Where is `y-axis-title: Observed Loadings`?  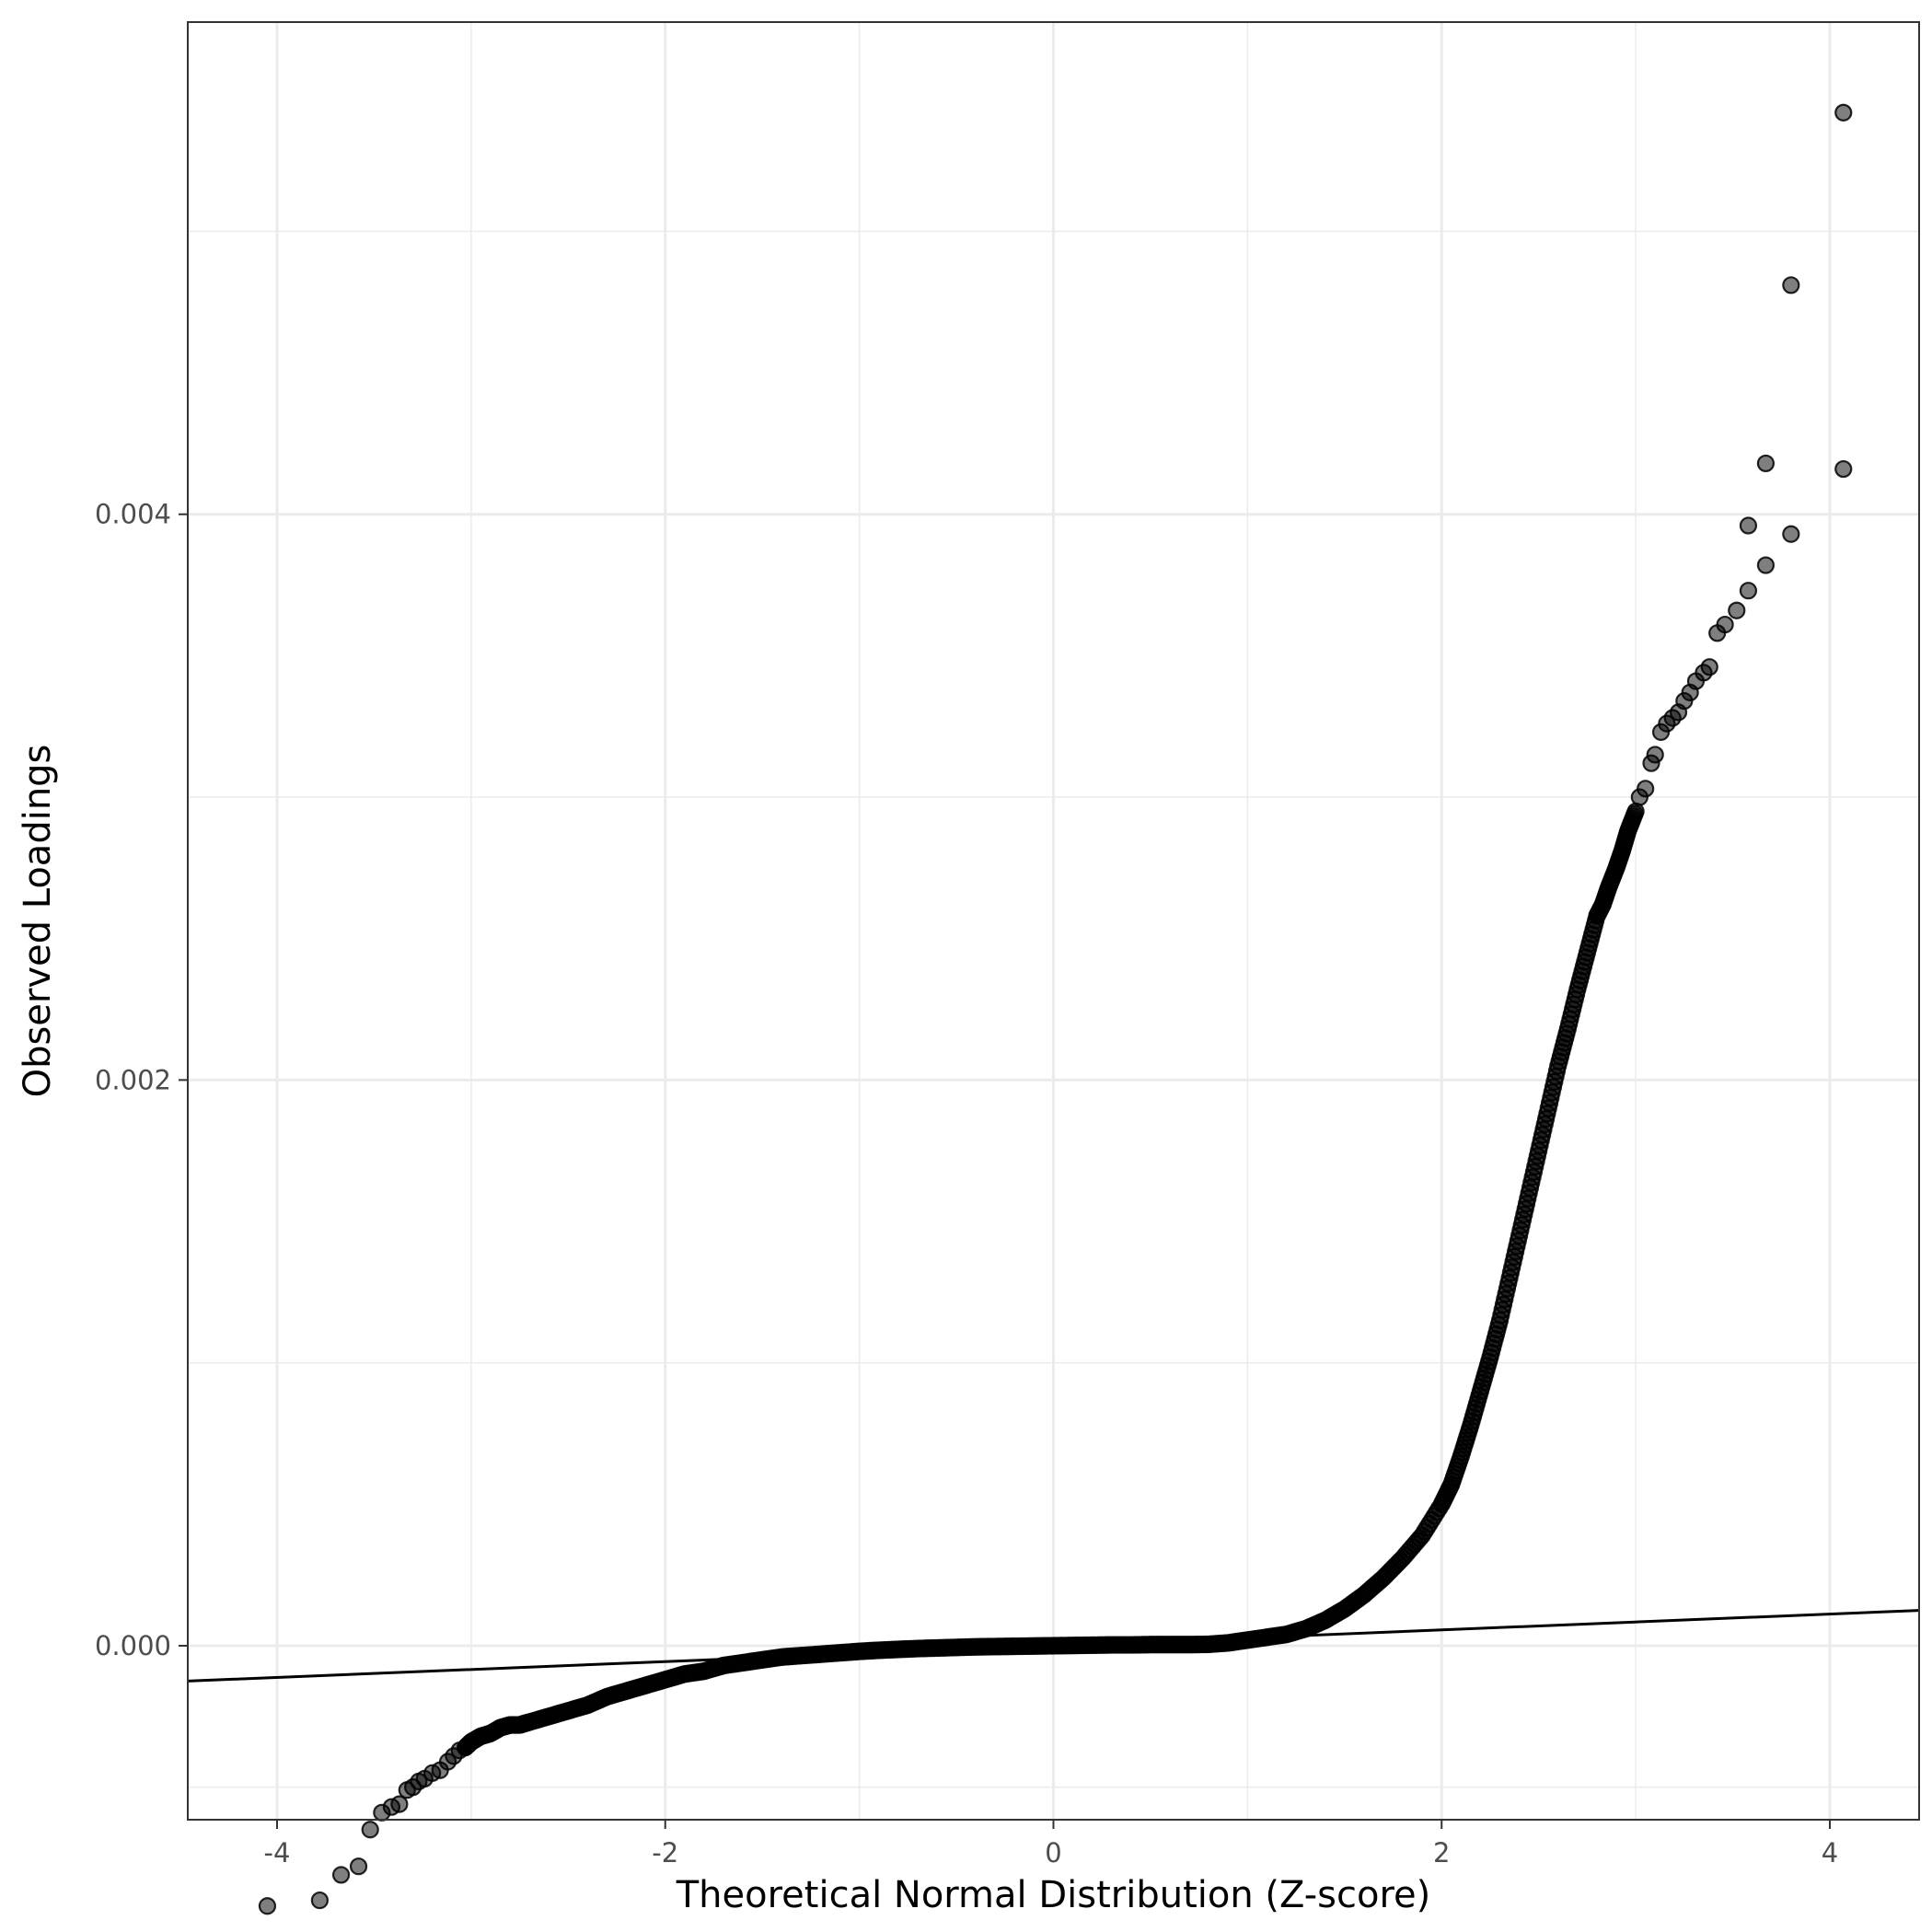
y-axis-title: Observed Loadings is located at coordinates (38, 922).